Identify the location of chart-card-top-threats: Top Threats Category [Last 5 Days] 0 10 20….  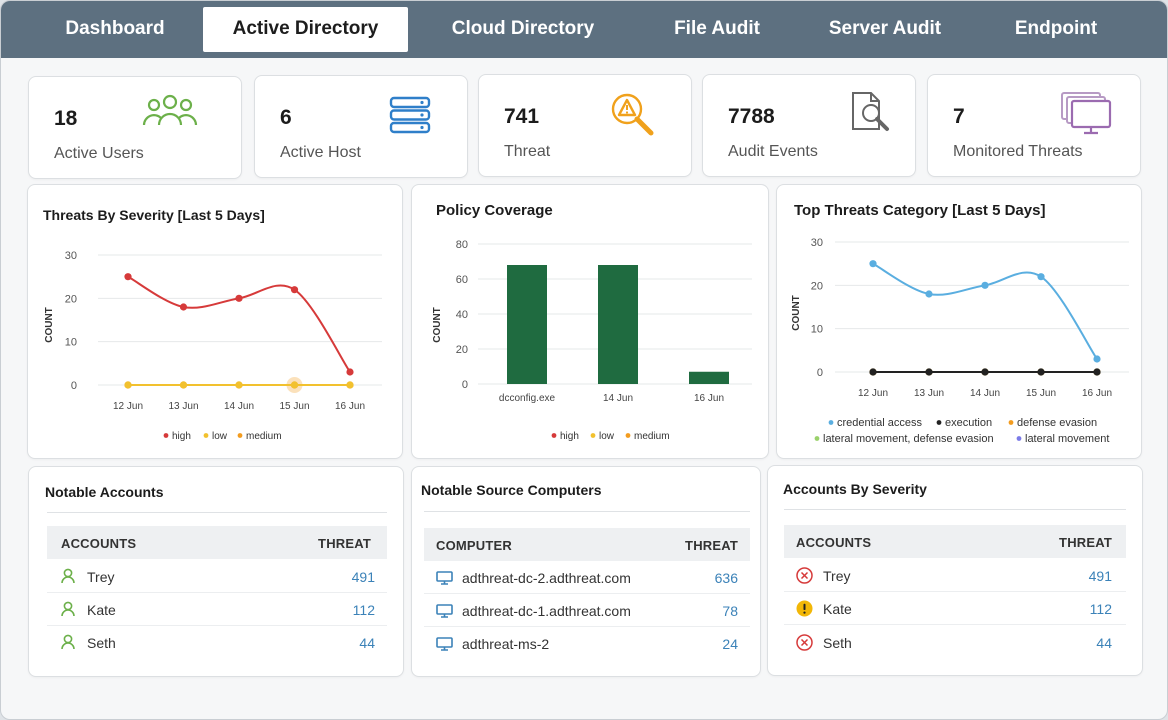
(959, 321).